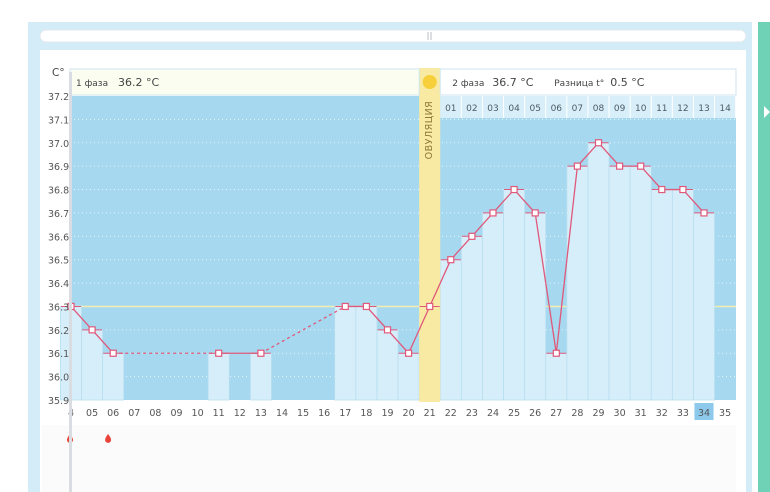 Image resolution: width=770 pixels, height=492 pixels. What do you see at coordinates (725, 413) in the screenshot?
I see `x-tick-label: 35` at bounding box center [725, 413].